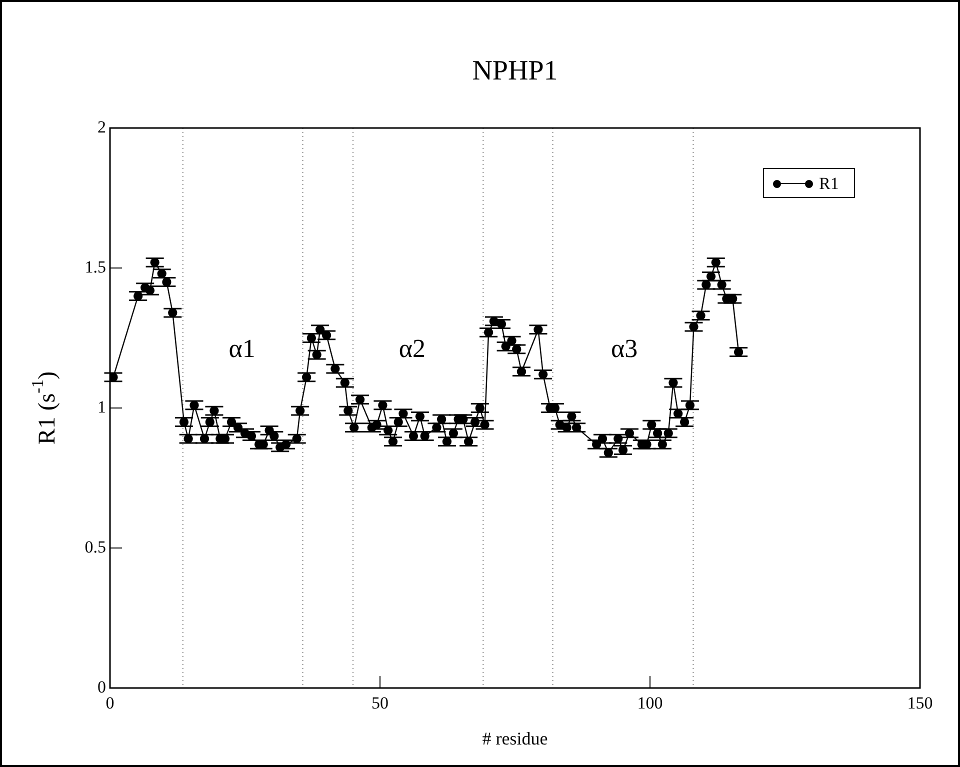  What do you see at coordinates (515, 738) in the screenshot?
I see `x-axis-title: # residue` at bounding box center [515, 738].